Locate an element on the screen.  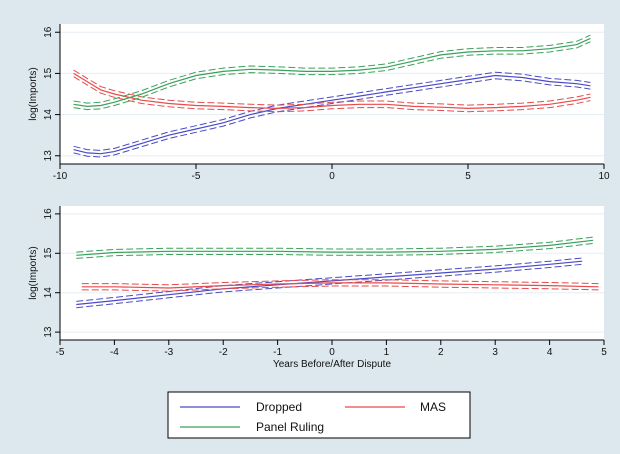
chart0-x-tick-label: 0 is located at coordinates (332, 176).